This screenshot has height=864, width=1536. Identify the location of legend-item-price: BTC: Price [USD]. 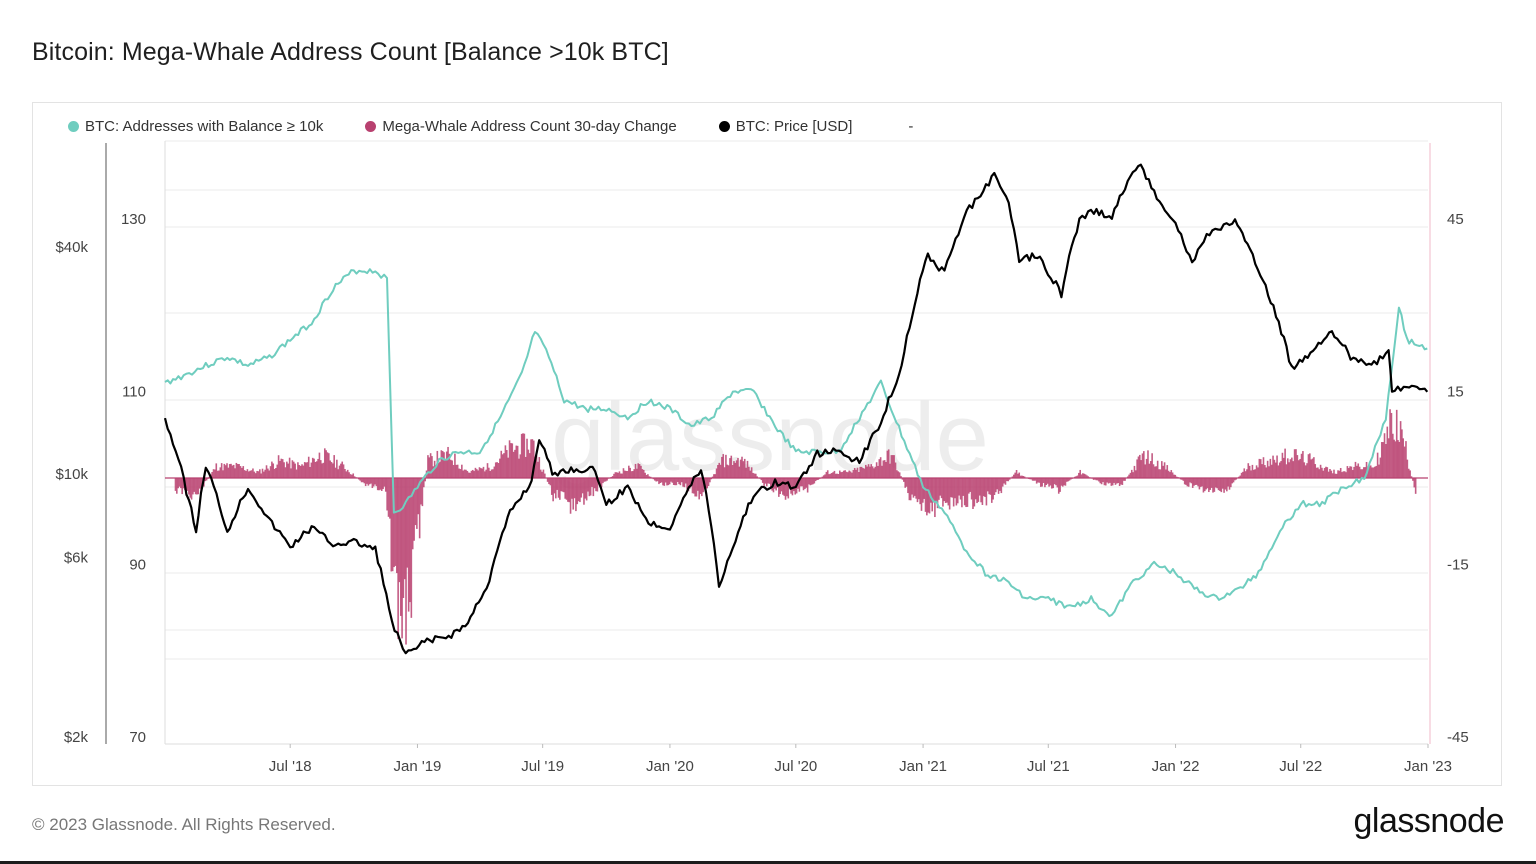
(785, 126).